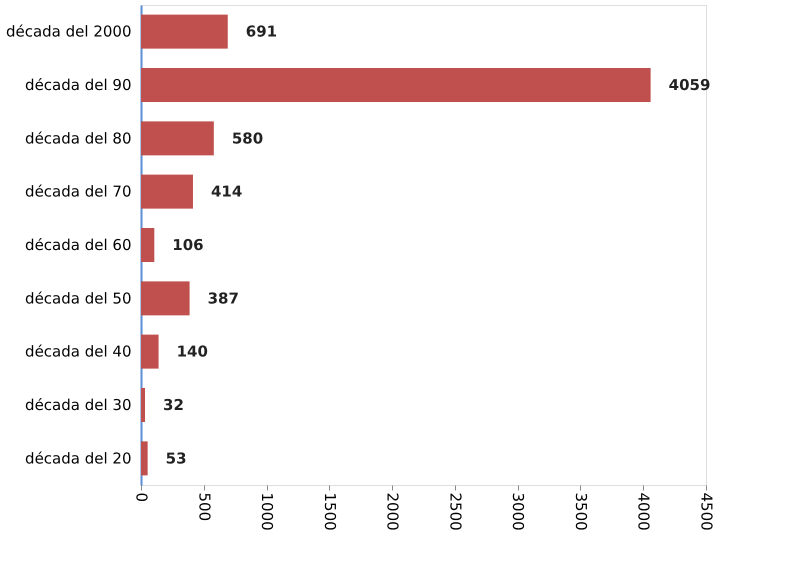 The image size is (805, 571). I want to click on data-label: 106, so click(188, 245).